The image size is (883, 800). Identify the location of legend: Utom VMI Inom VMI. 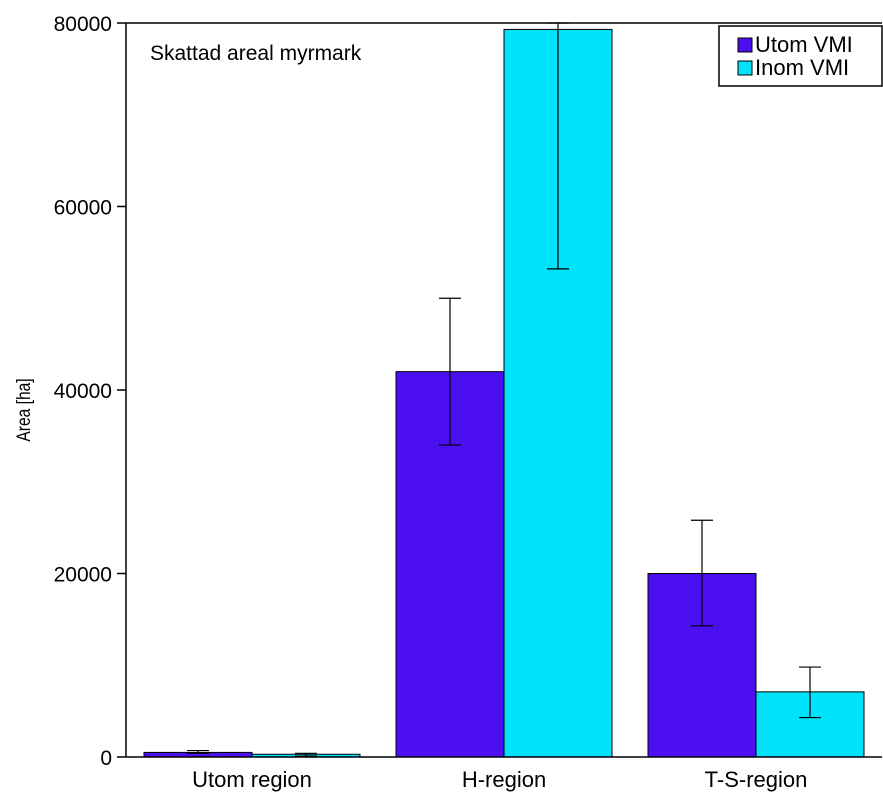
(800, 56).